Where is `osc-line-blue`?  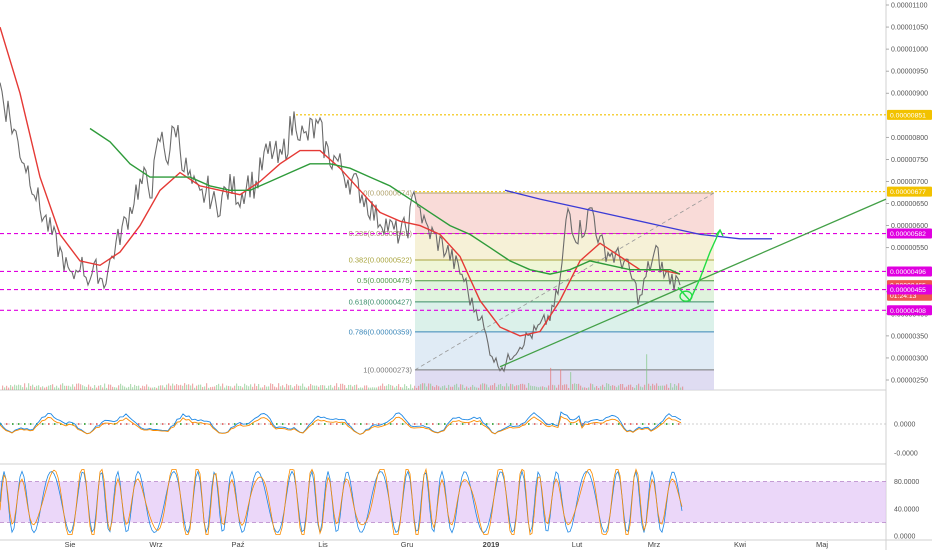
osc-line-blue is located at coordinates (341, 423).